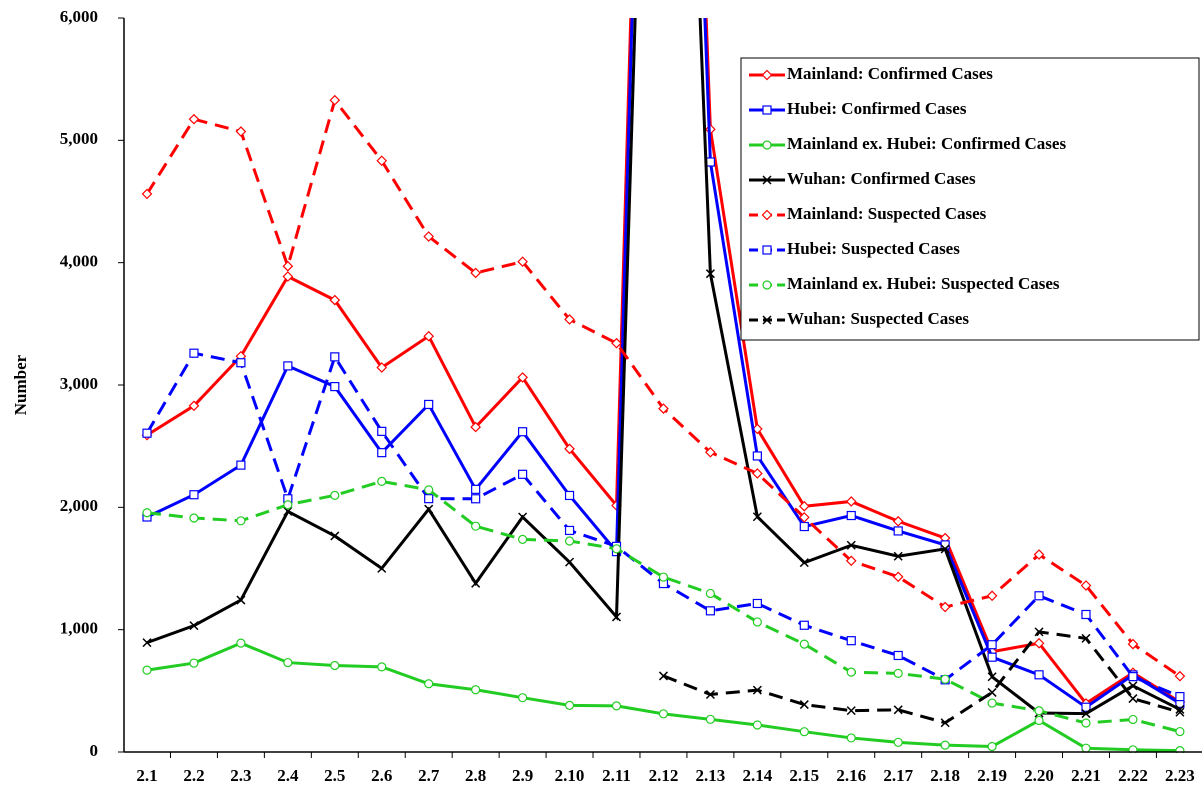 The width and height of the screenshot is (1202, 787). Describe the element at coordinates (79, 138) in the screenshot. I see `y-tick-label: 5,000` at that location.